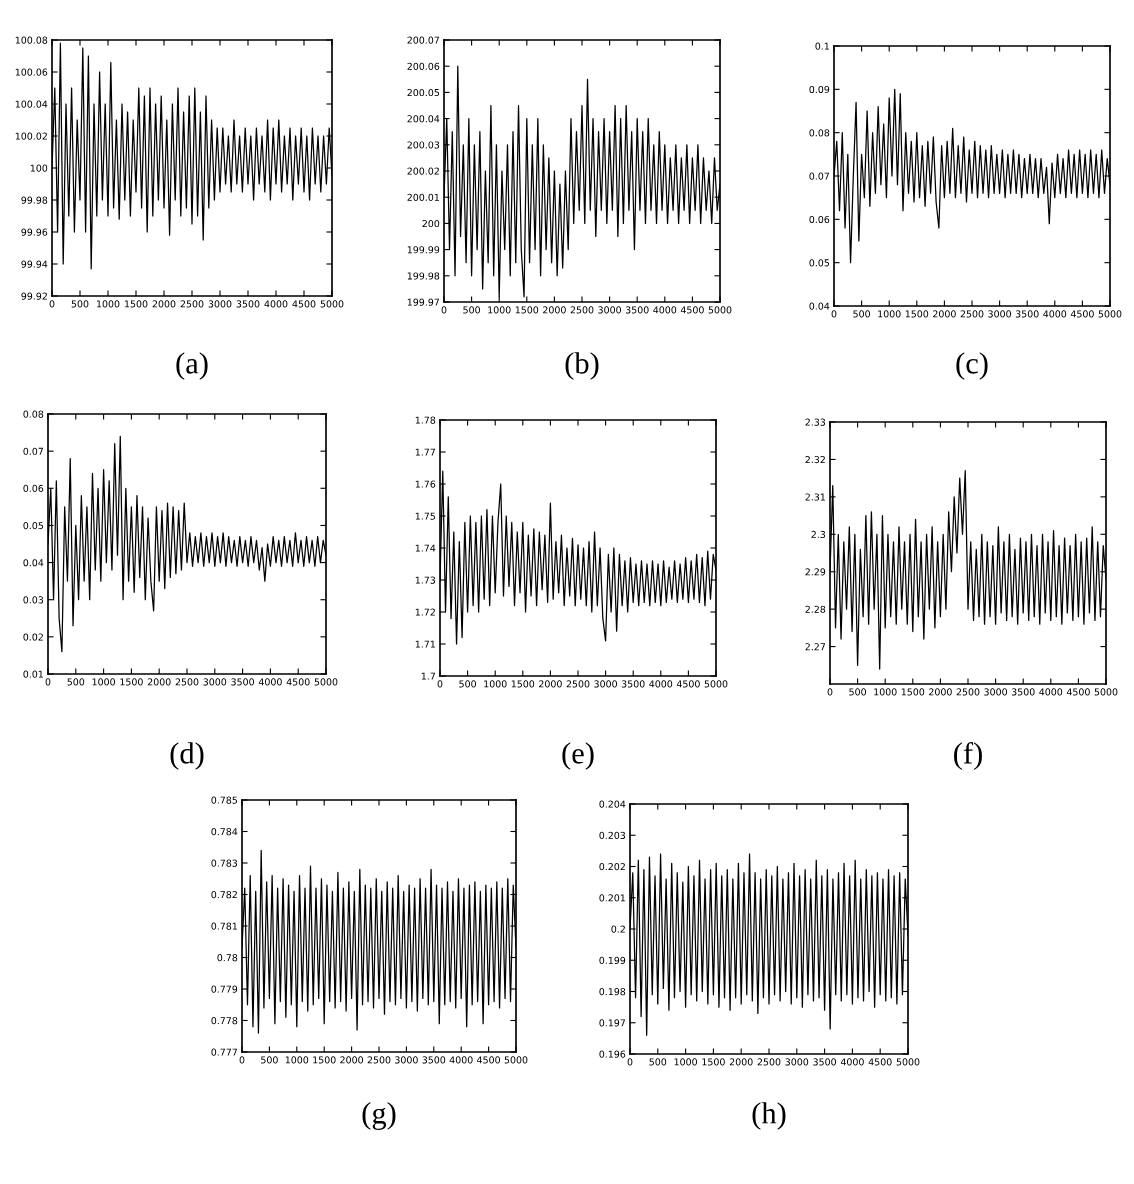  I want to click on text: (h), so click(769, 1116).